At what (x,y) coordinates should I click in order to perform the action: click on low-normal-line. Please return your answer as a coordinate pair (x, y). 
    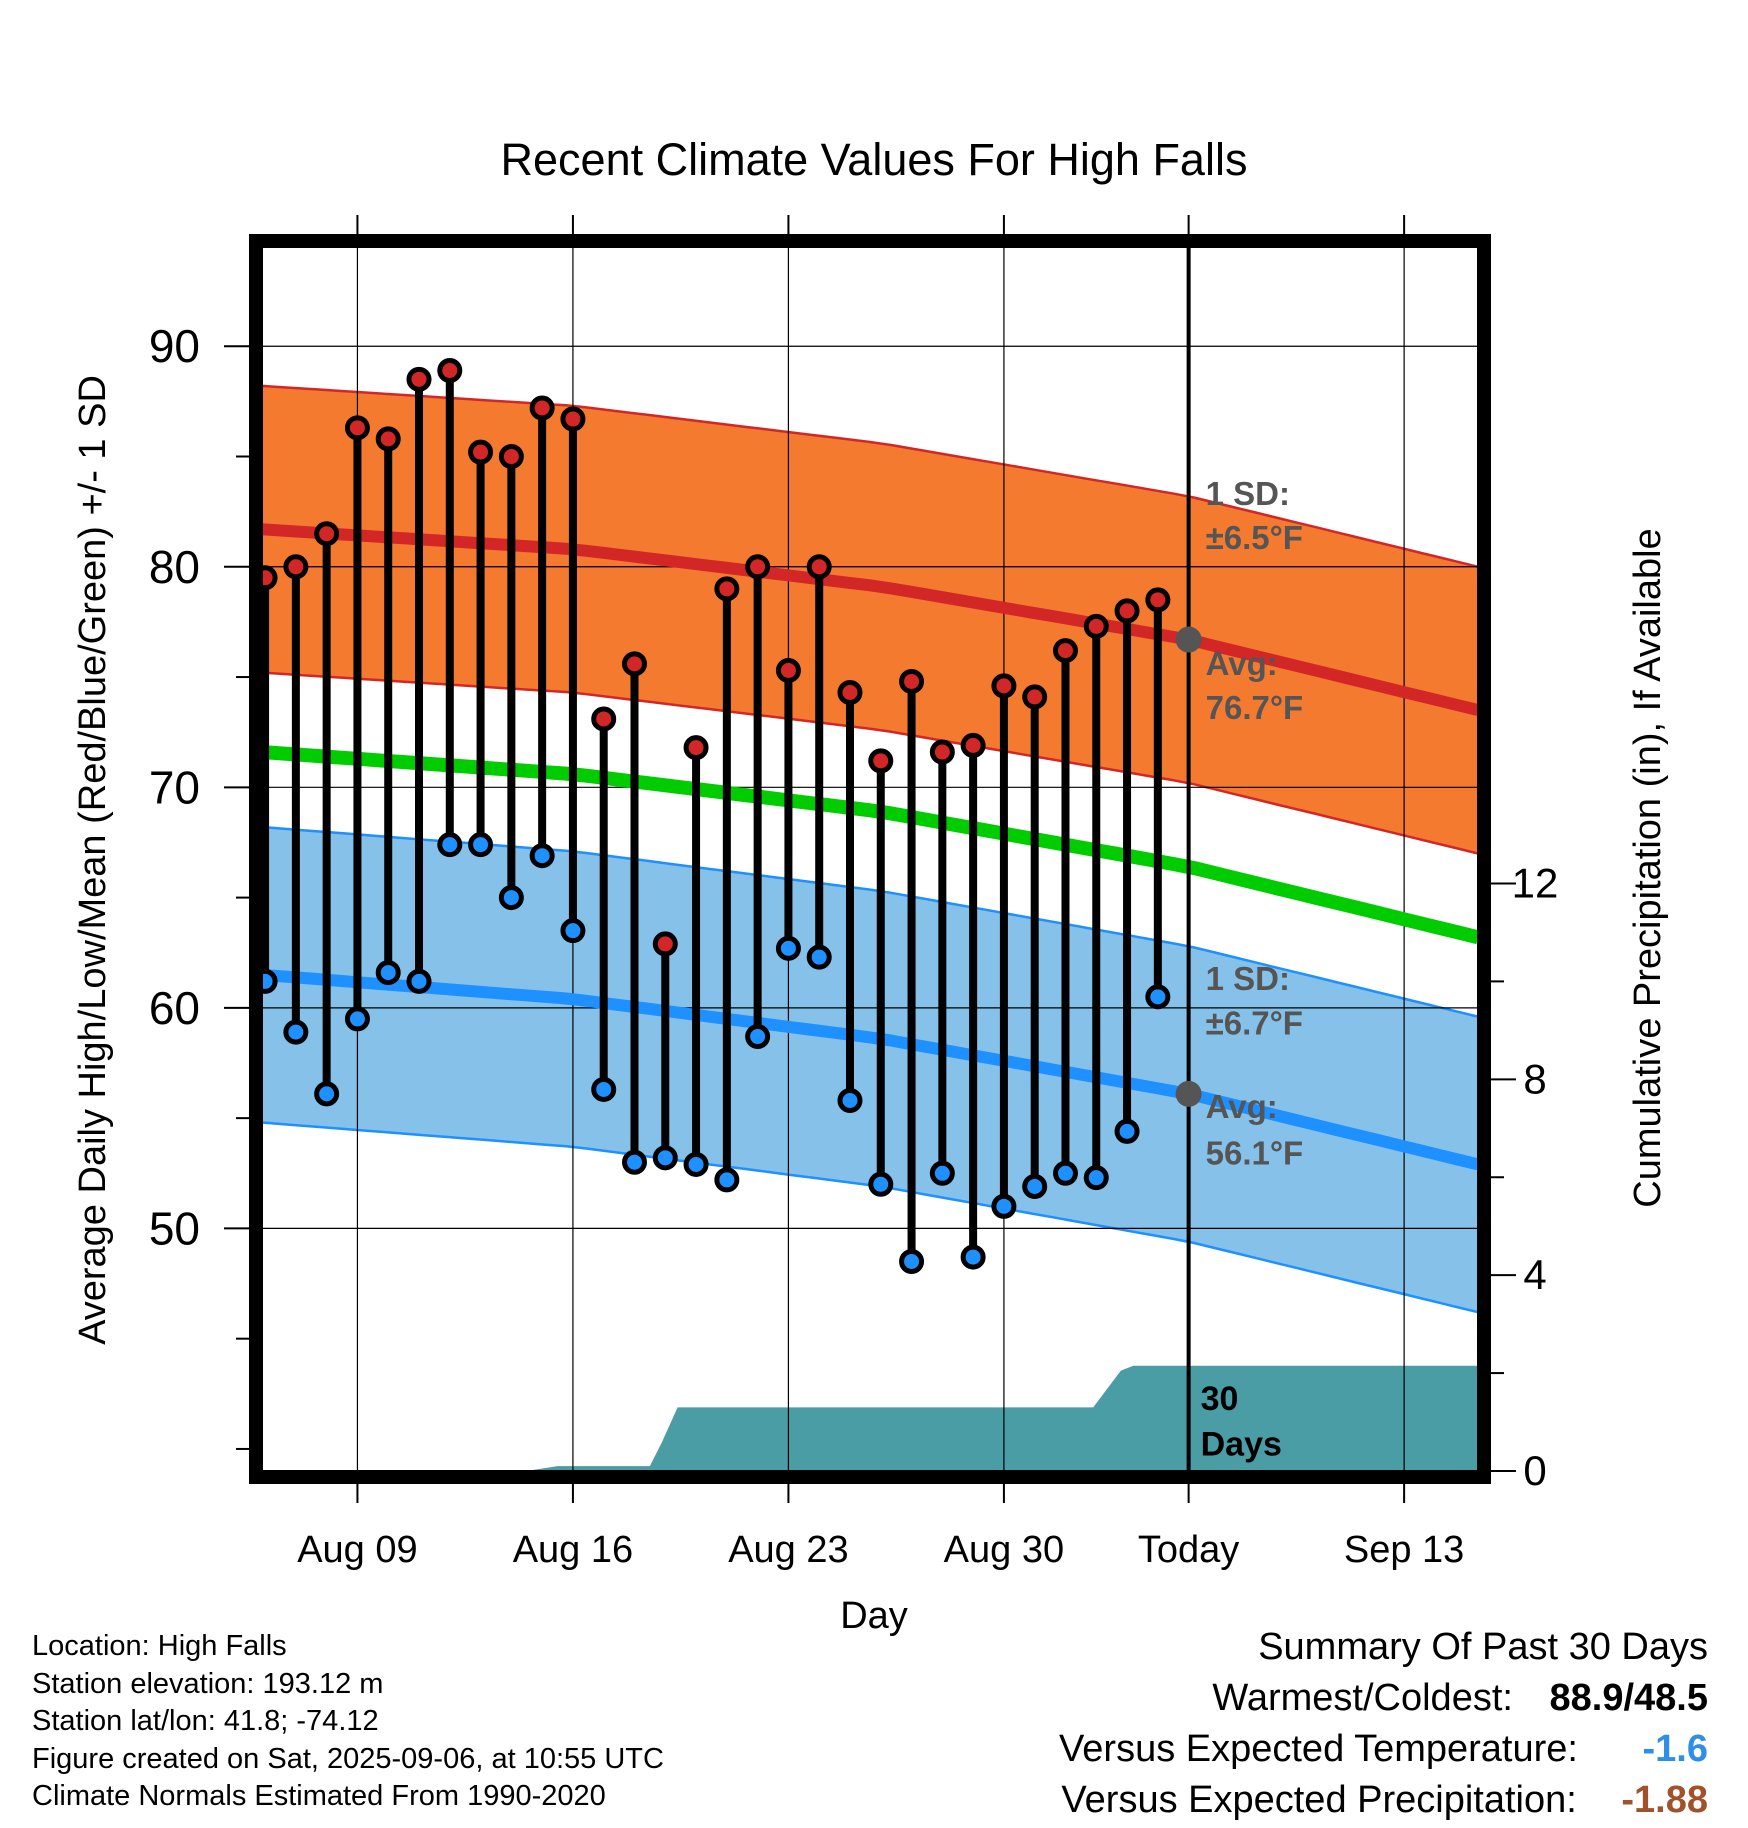
    Looking at the image, I should click on (870, 1069).